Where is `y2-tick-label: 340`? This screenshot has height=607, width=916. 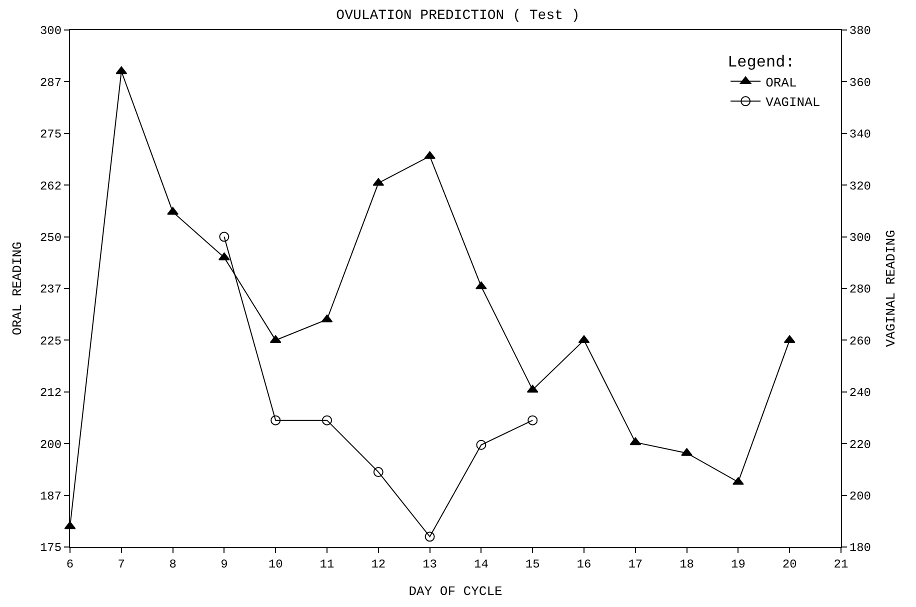
y2-tick-label: 340 is located at coordinates (860, 135).